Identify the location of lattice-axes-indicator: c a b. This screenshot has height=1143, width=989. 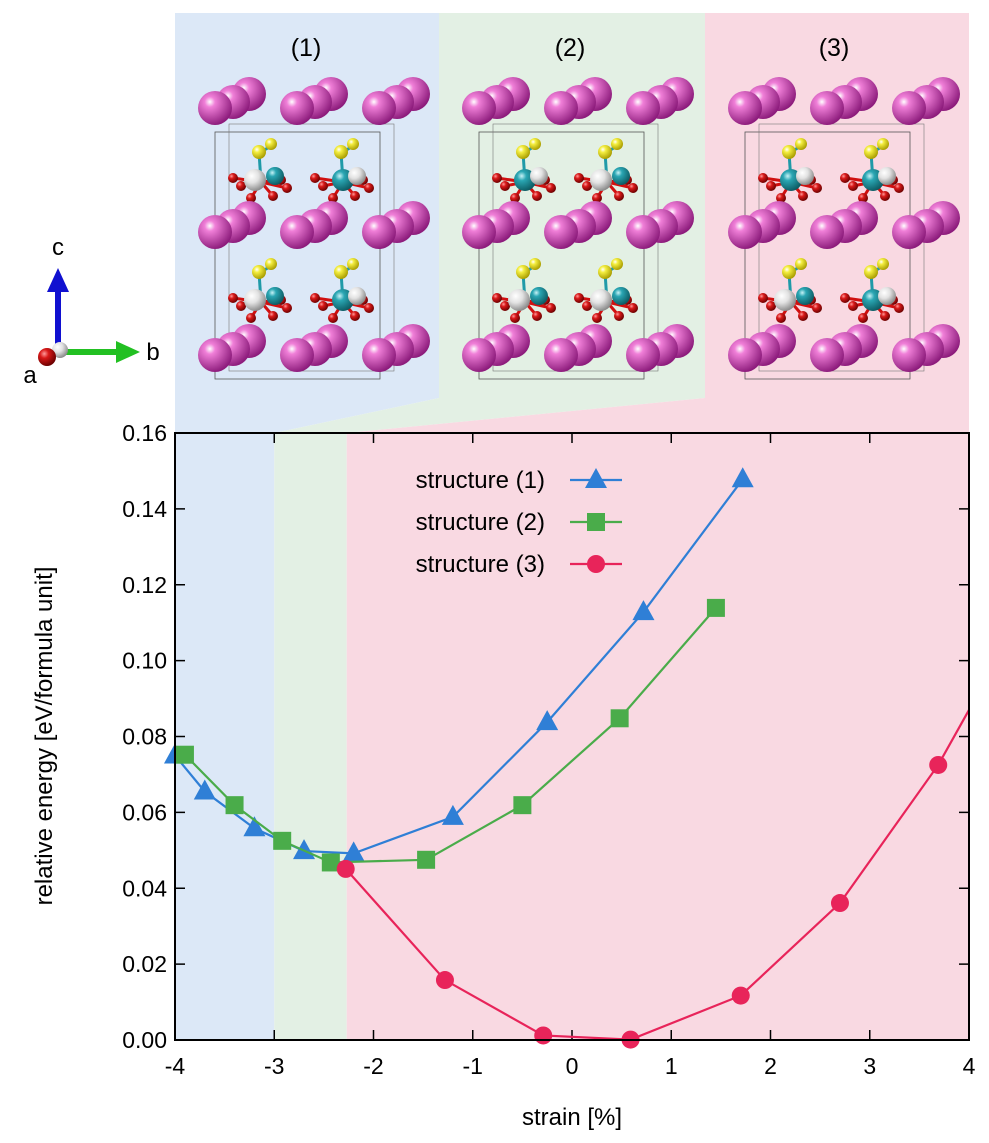
(91, 311).